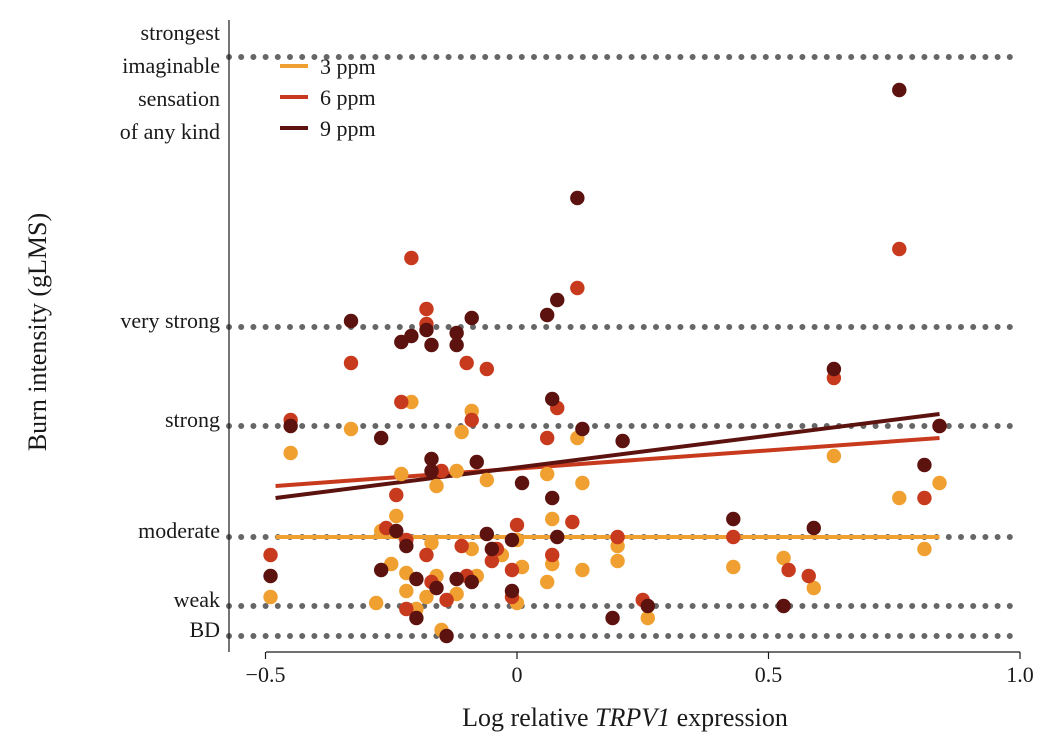 This screenshot has width=1050, height=746. What do you see at coordinates (266, 674) in the screenshot?
I see `x-tick-label: −0.5` at bounding box center [266, 674].